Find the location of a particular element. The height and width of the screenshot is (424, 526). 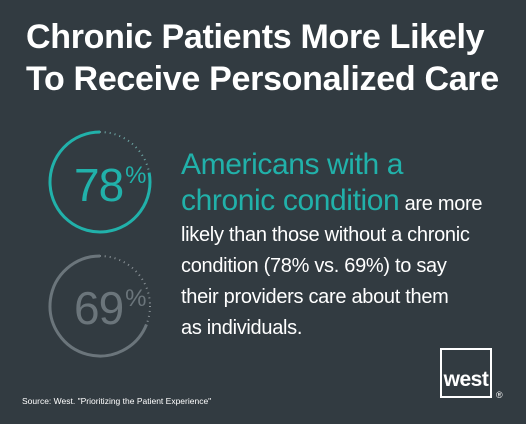

ring-78-percent is located at coordinates (100, 182).